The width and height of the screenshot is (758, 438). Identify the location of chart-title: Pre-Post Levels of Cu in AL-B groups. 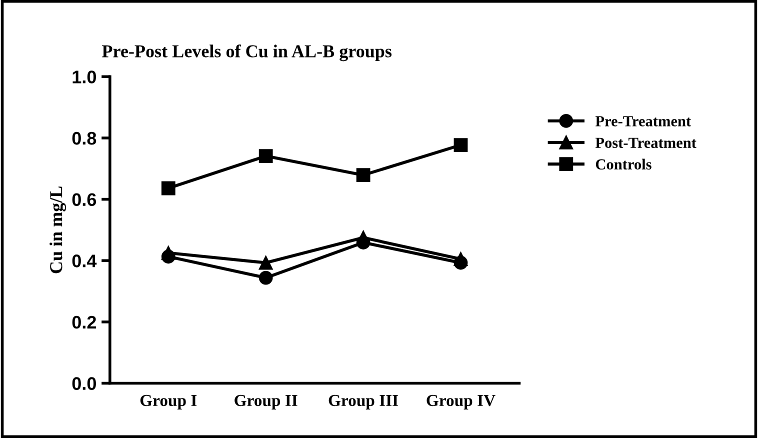
(247, 53).